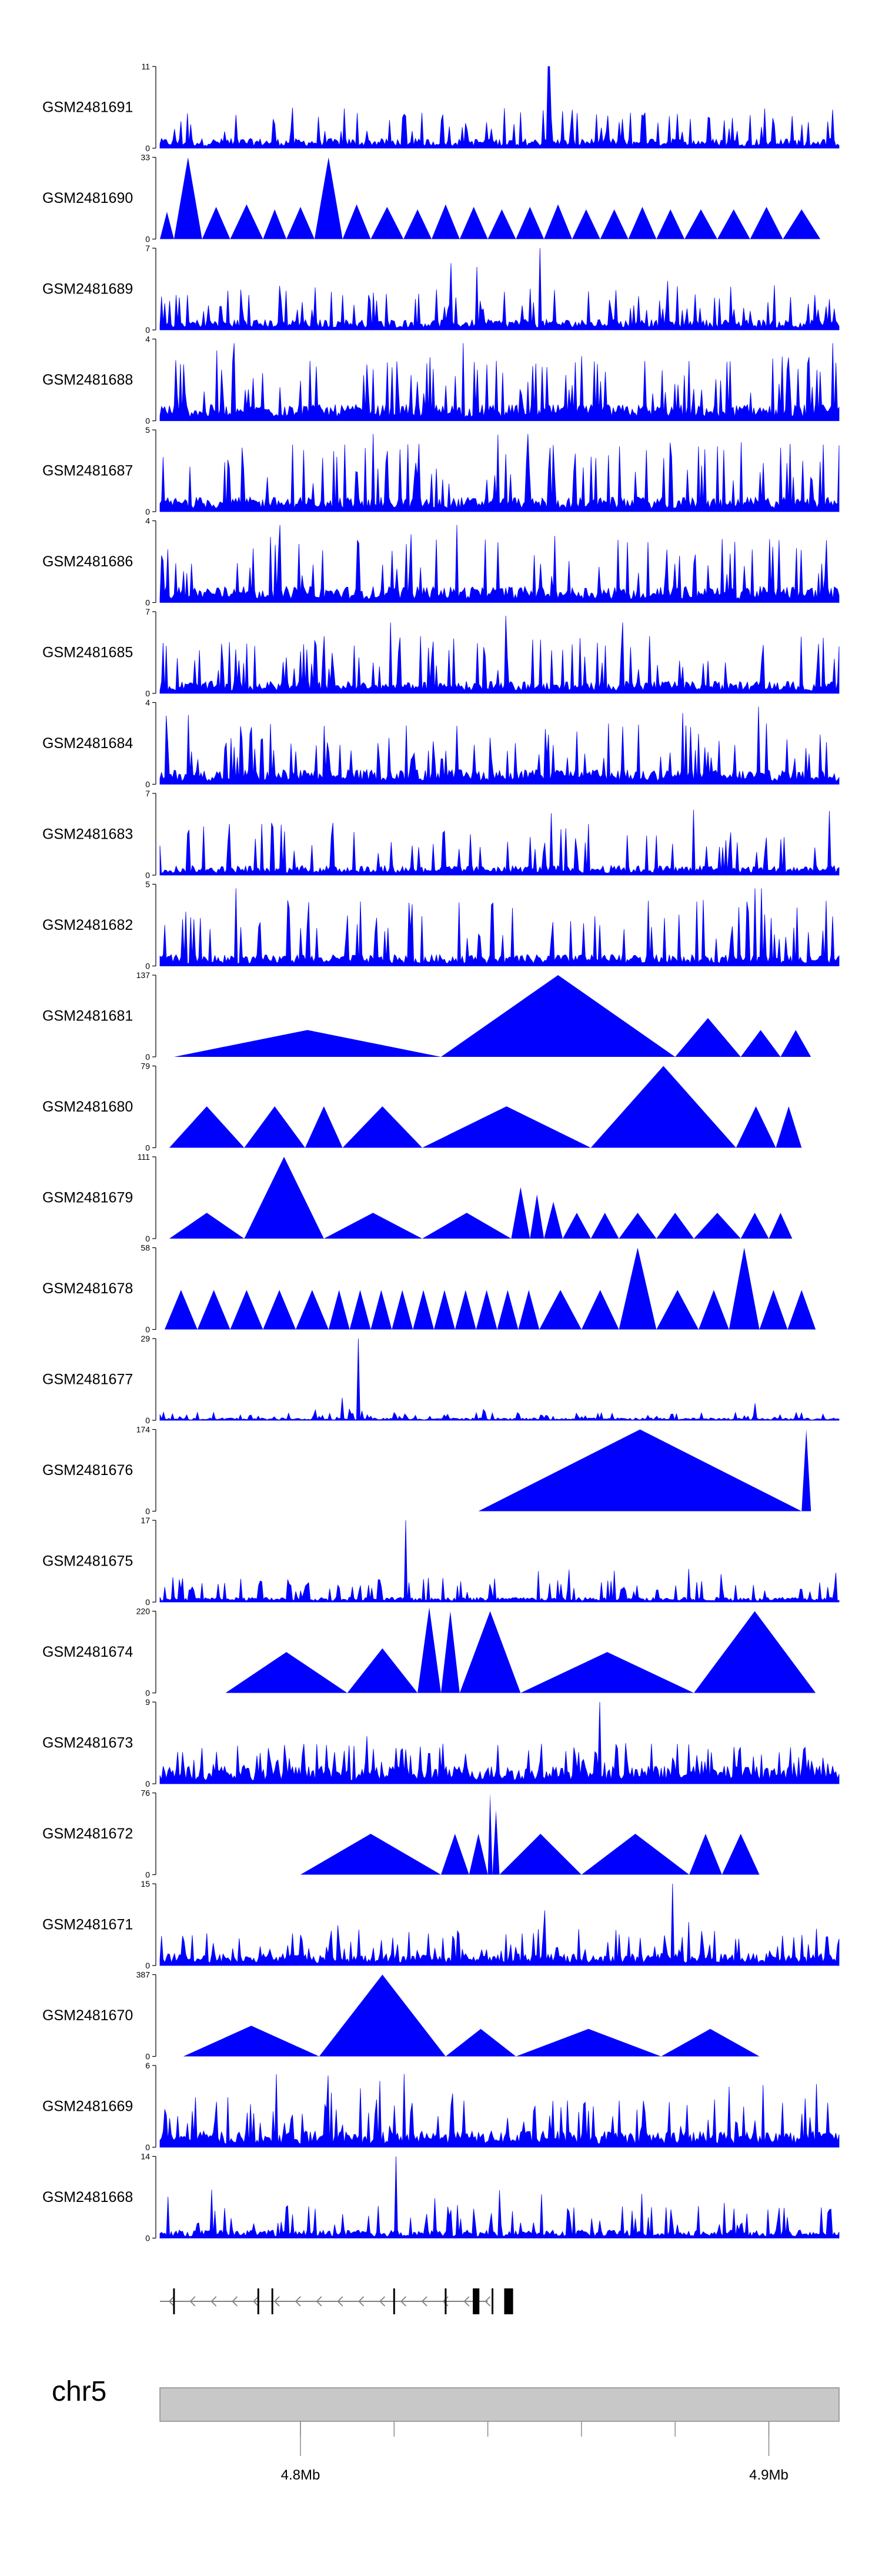 The image size is (882, 2576). What do you see at coordinates (143, 1611) in the screenshot?
I see `y-axis-max-label: 220` at bounding box center [143, 1611].